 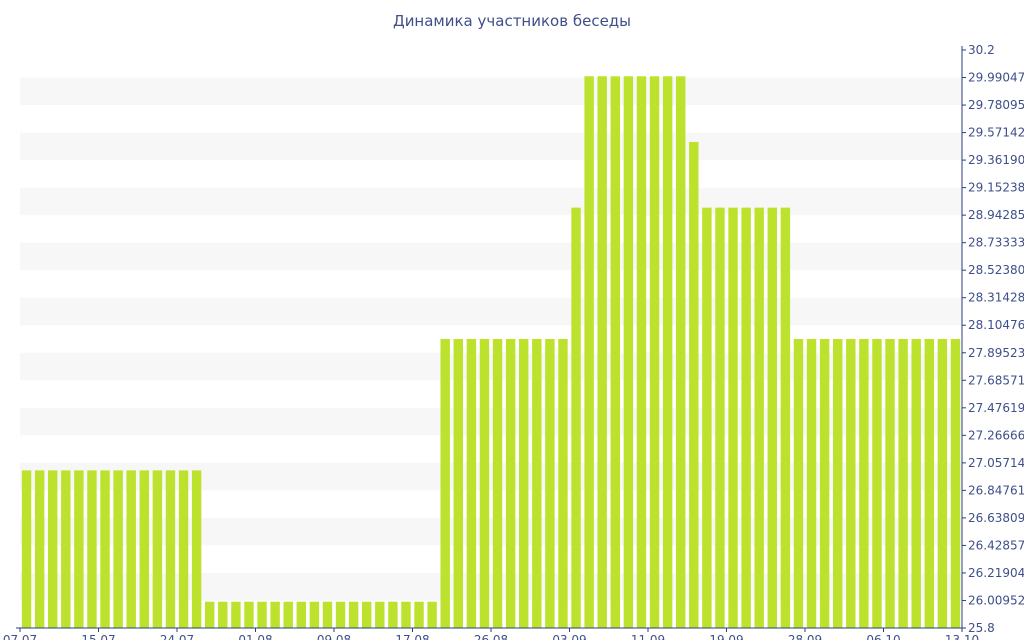 I want to click on y-tick-label: 25.8, so click(x=981, y=628).